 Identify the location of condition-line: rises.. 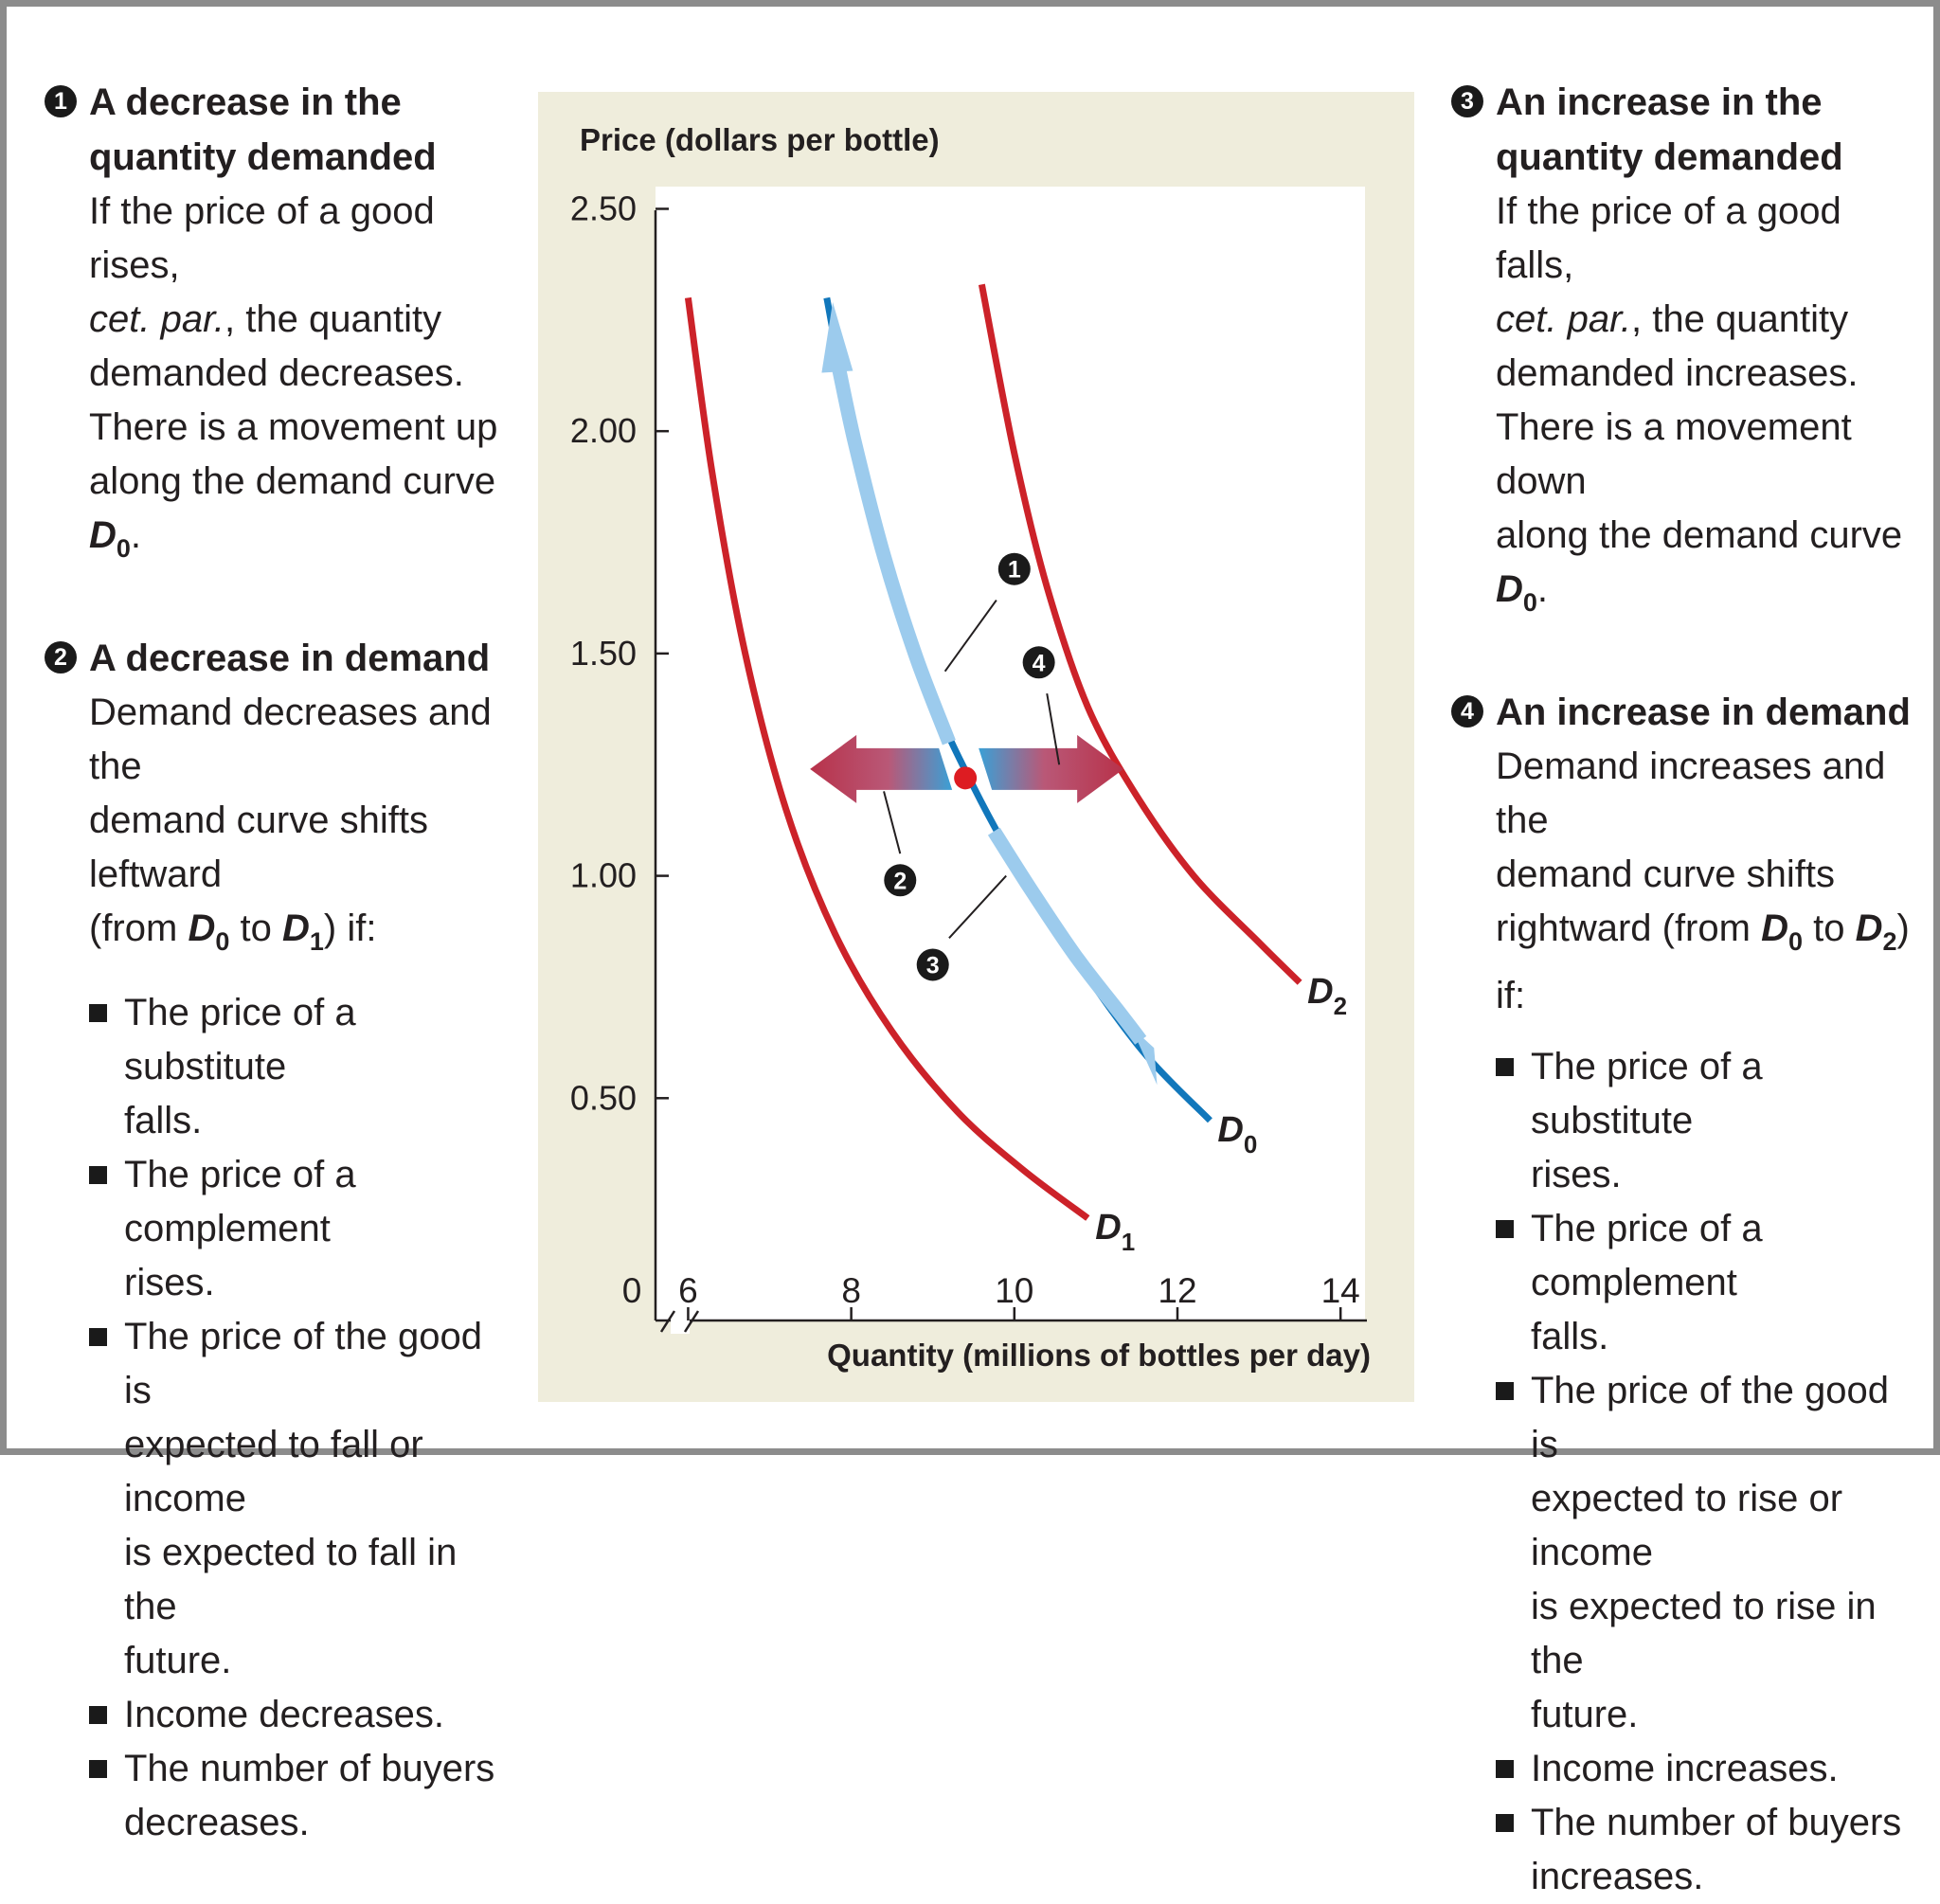
(1576, 1174).